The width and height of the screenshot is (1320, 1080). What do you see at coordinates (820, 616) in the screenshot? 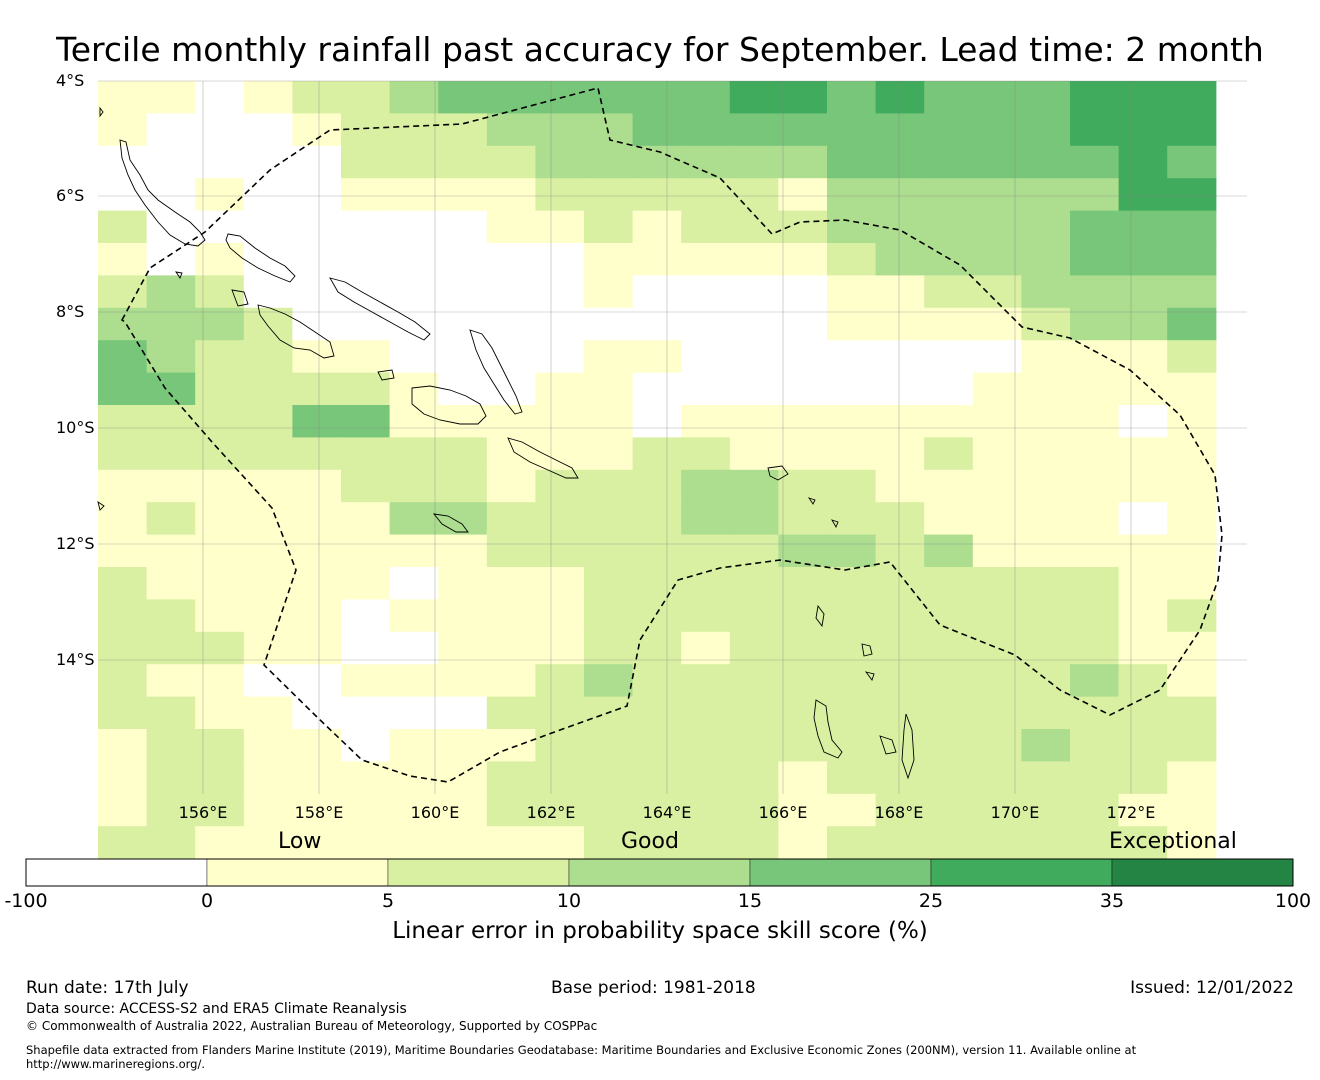
I see `torres-islands` at bounding box center [820, 616].